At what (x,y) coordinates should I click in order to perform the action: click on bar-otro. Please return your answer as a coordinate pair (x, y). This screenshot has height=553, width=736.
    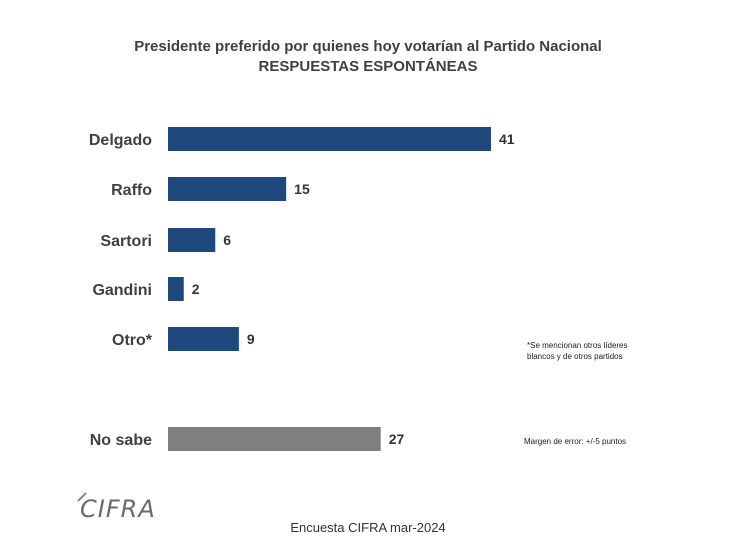
    Looking at the image, I should click on (203, 339).